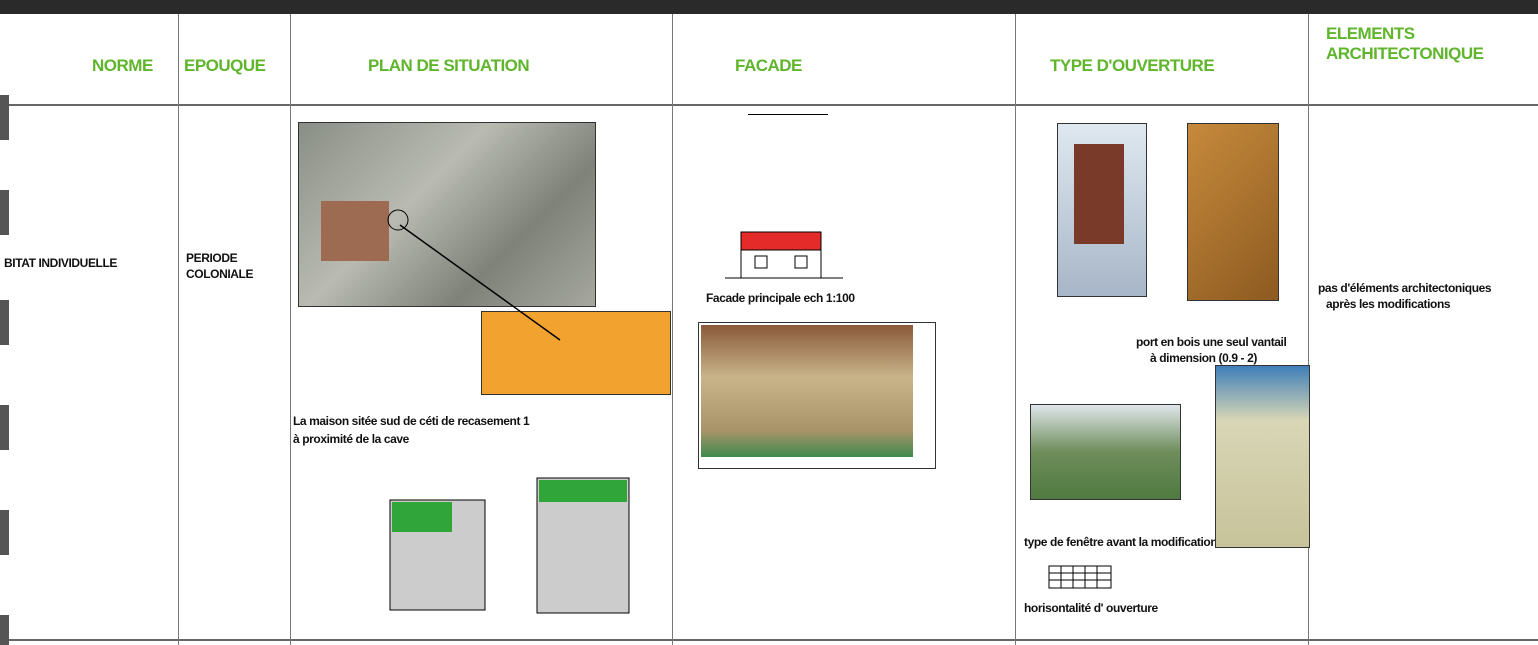 The image size is (1538, 645). I want to click on facade-drawing, so click(784, 255).